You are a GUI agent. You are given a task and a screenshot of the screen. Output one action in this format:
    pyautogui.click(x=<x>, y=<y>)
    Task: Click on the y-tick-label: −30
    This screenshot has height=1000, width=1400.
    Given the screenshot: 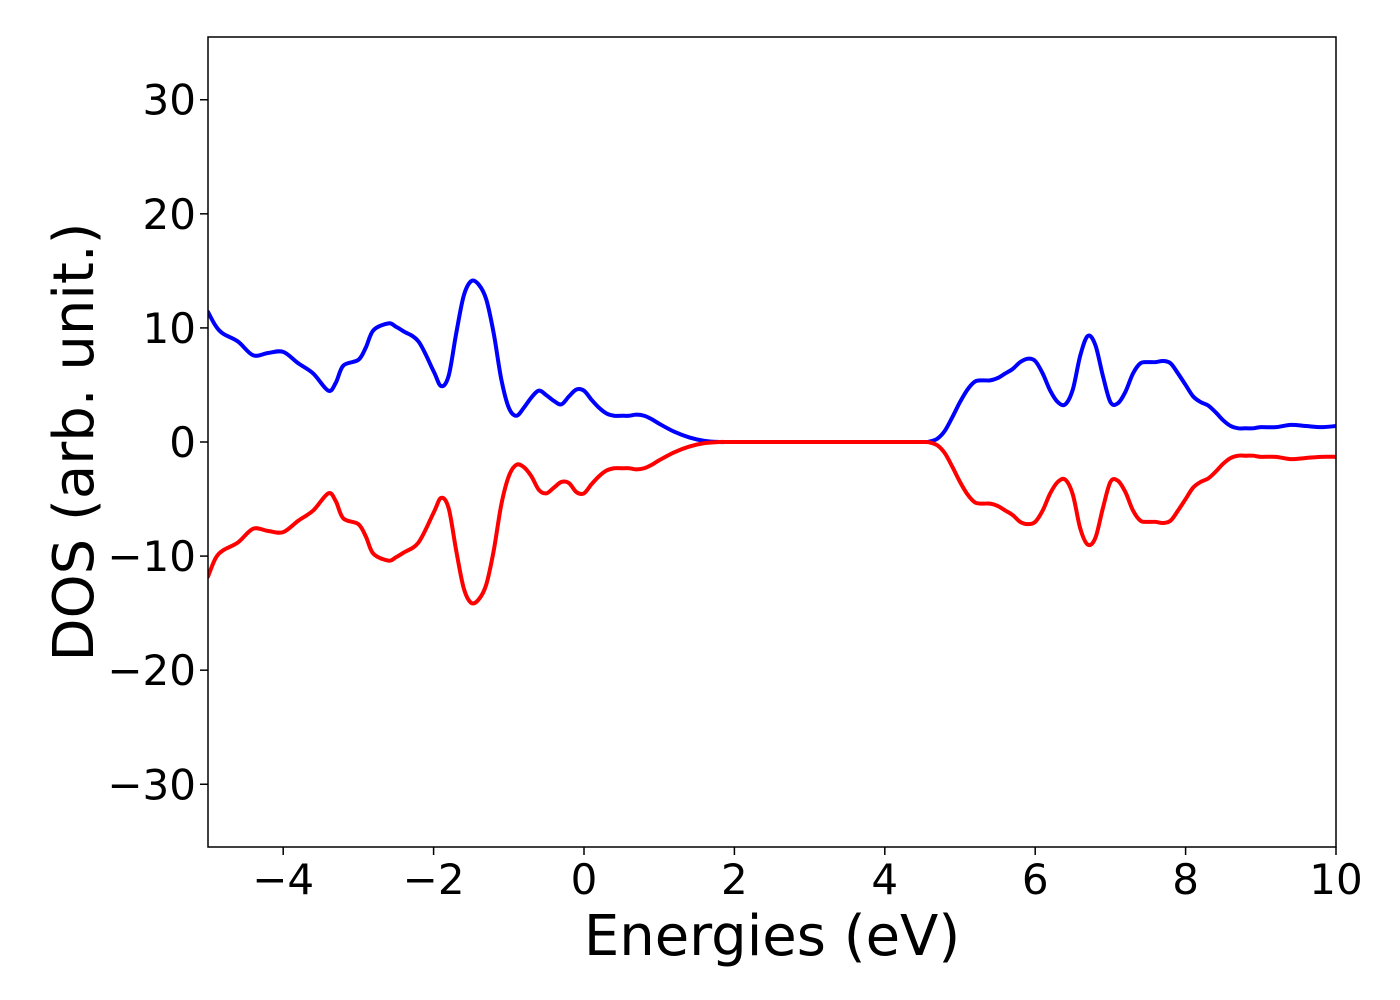 What is the action you would take?
    pyautogui.click(x=151, y=784)
    